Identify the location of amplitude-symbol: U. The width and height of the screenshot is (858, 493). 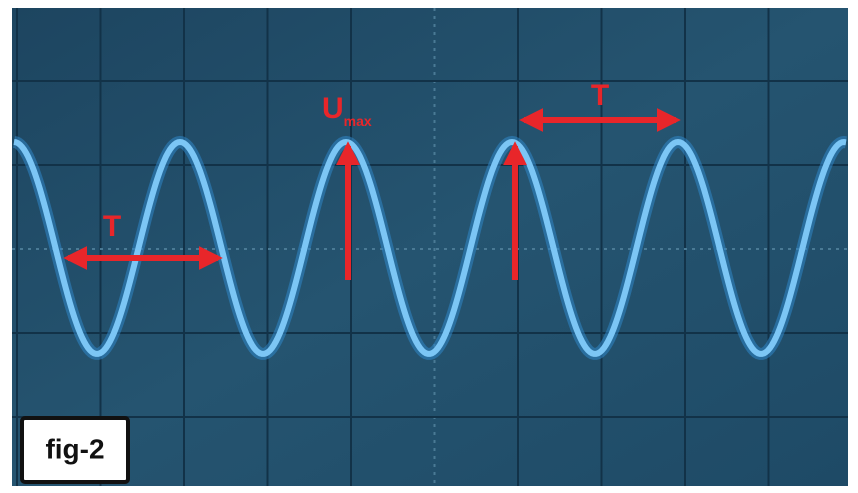
(333, 108).